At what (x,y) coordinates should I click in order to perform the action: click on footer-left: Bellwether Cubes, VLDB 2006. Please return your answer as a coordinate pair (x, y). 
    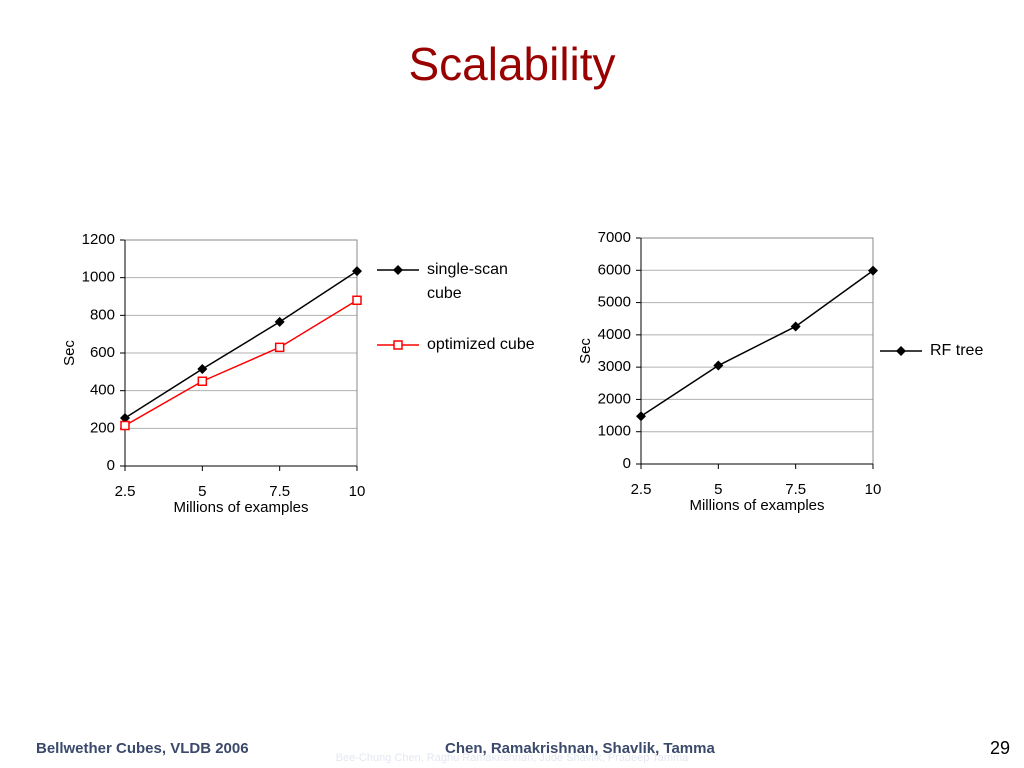
    Looking at the image, I should click on (142, 748).